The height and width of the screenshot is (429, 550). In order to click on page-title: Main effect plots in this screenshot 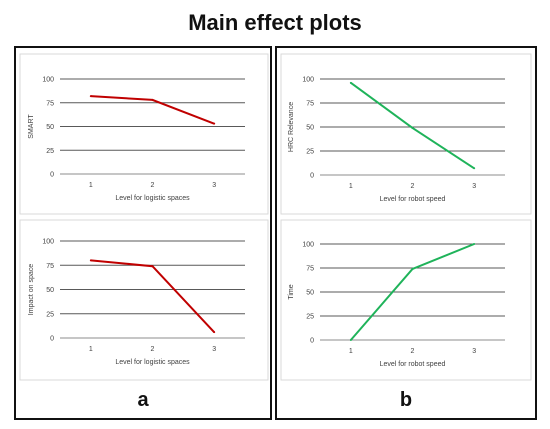, I will do `click(275, 22)`.